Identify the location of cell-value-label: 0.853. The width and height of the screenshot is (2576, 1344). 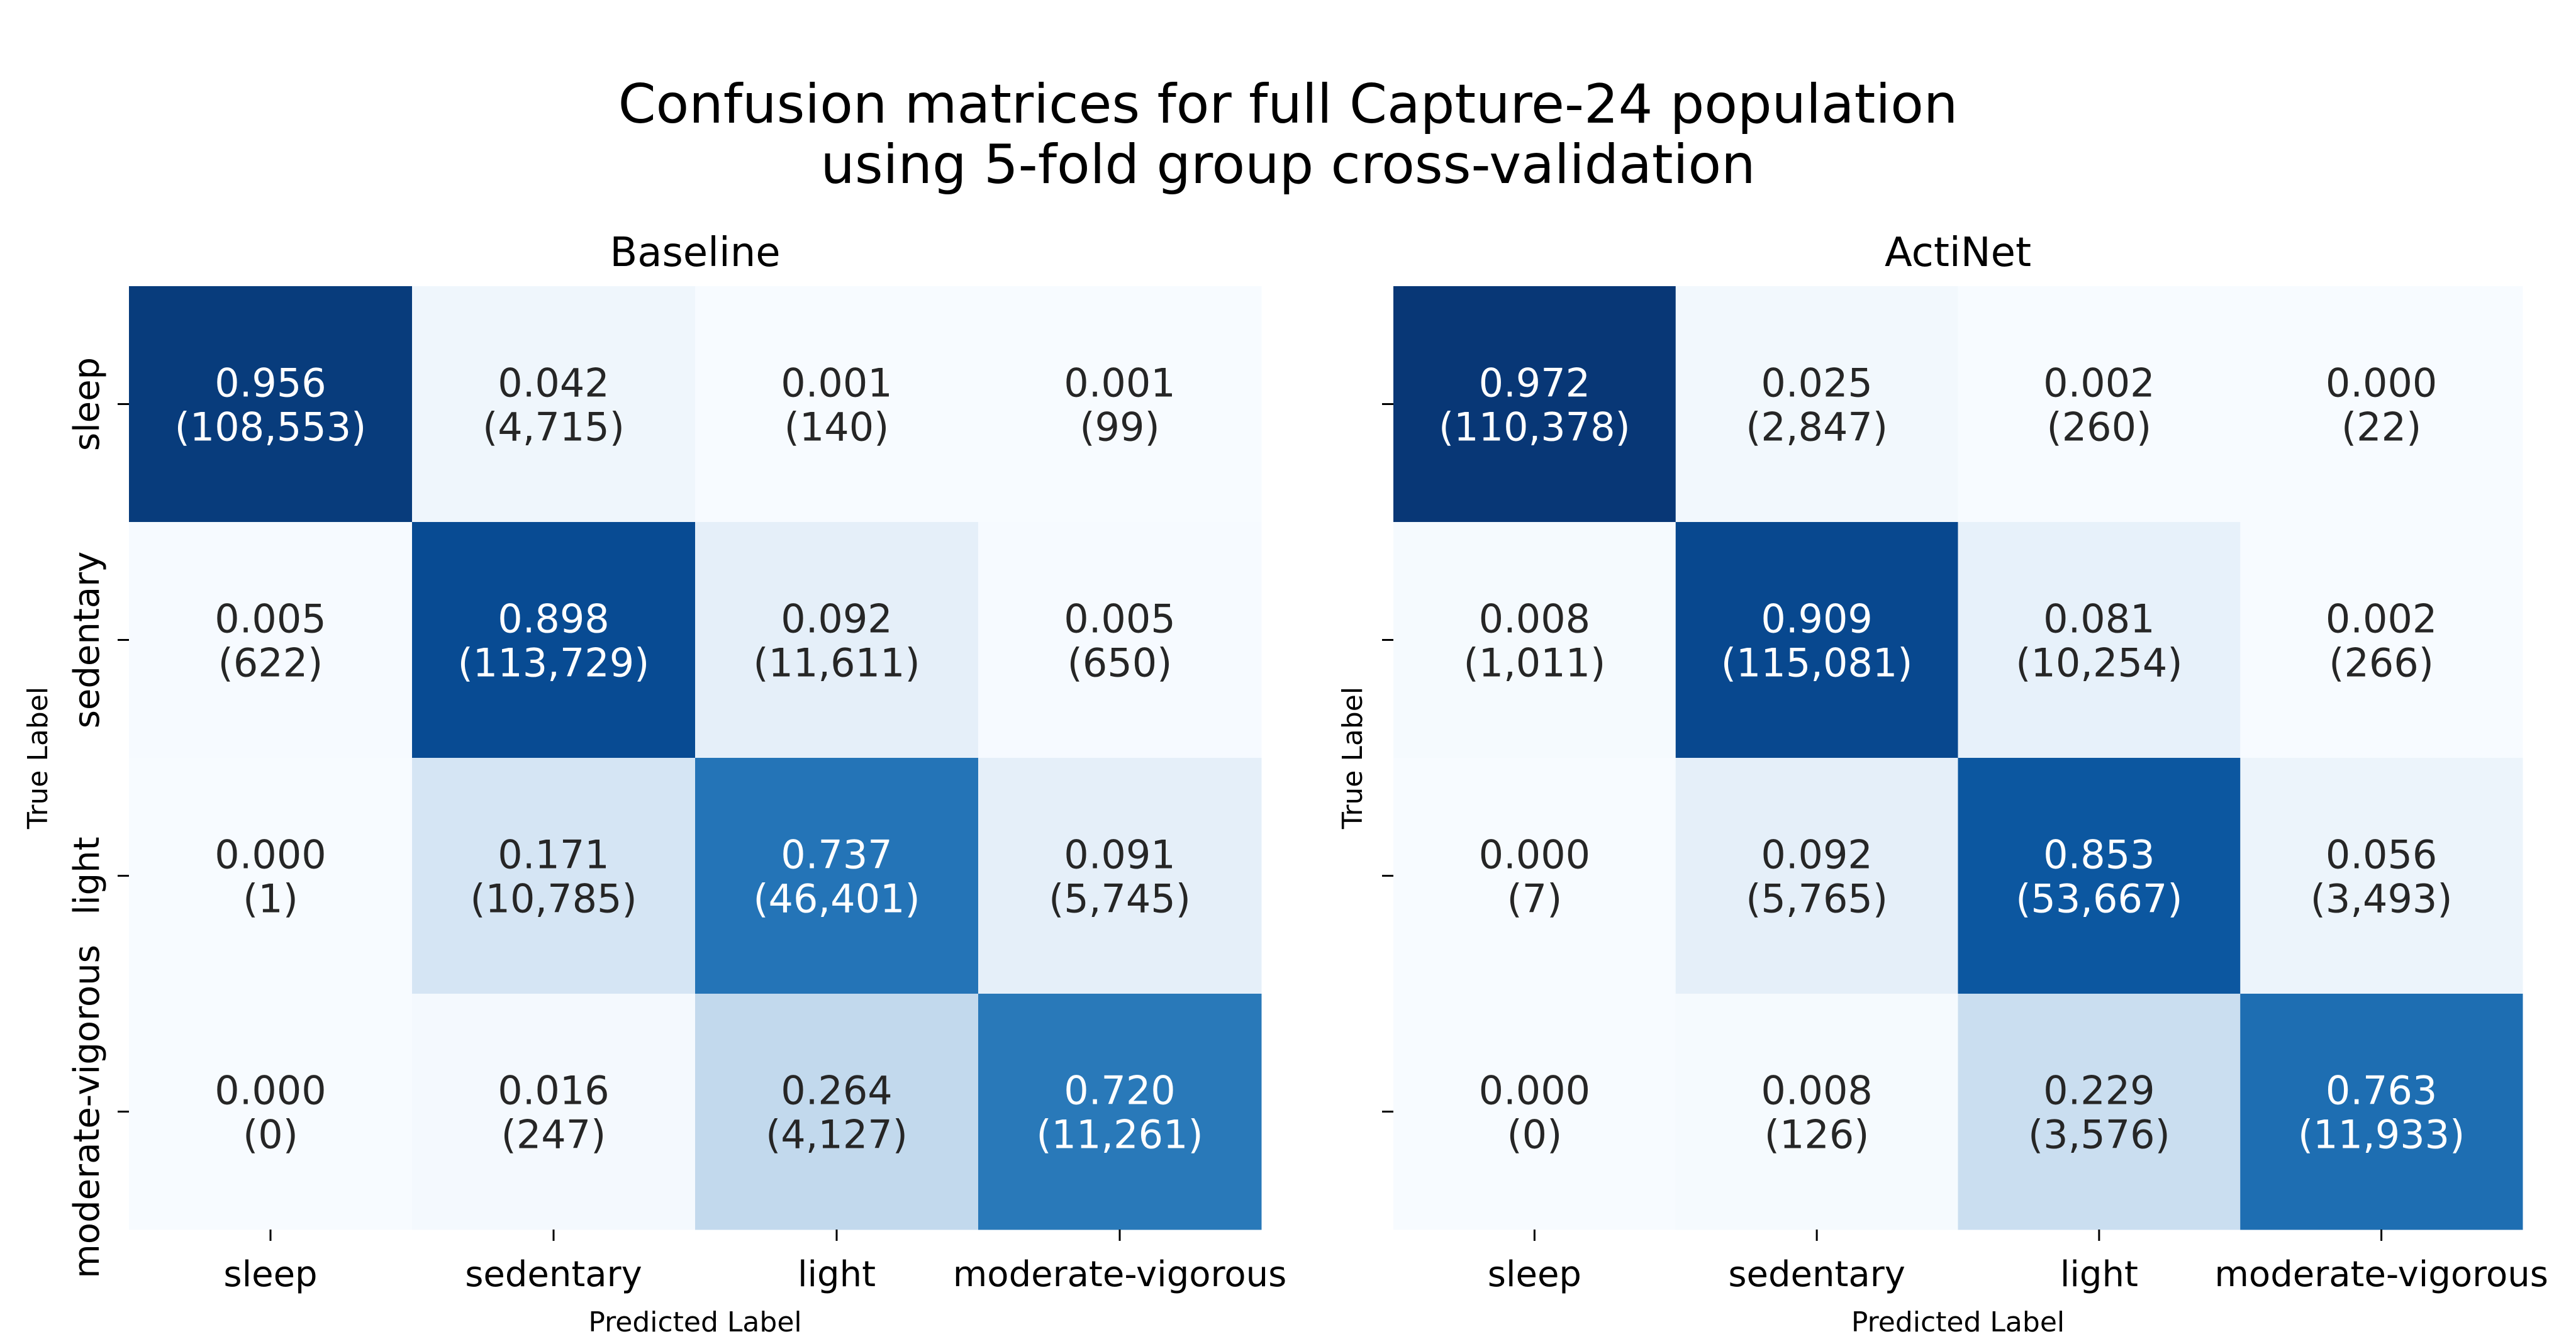
(2099, 855).